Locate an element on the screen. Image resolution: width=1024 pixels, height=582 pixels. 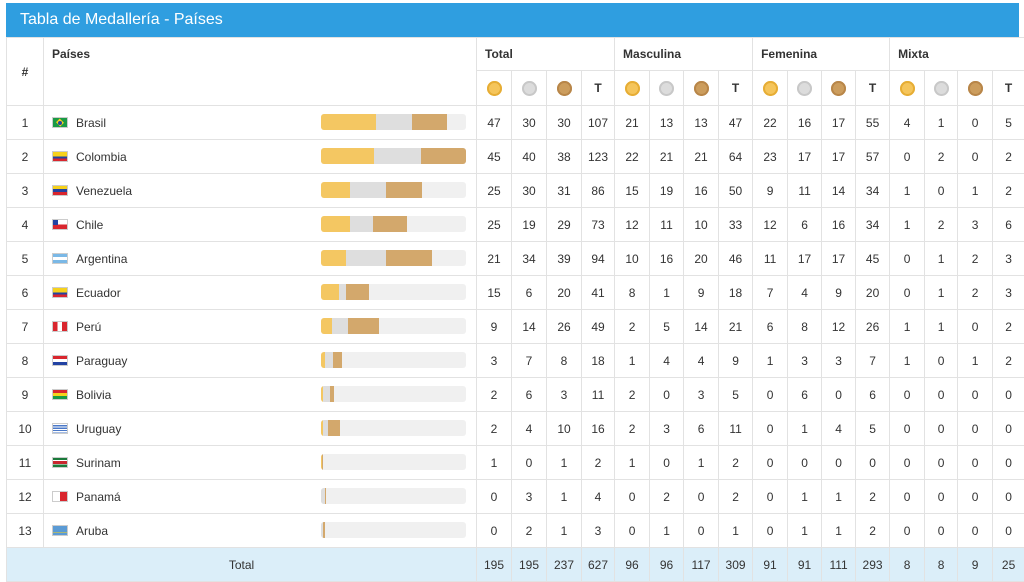
totals-femenina-silver-cell: 91 is located at coordinates (805, 565).